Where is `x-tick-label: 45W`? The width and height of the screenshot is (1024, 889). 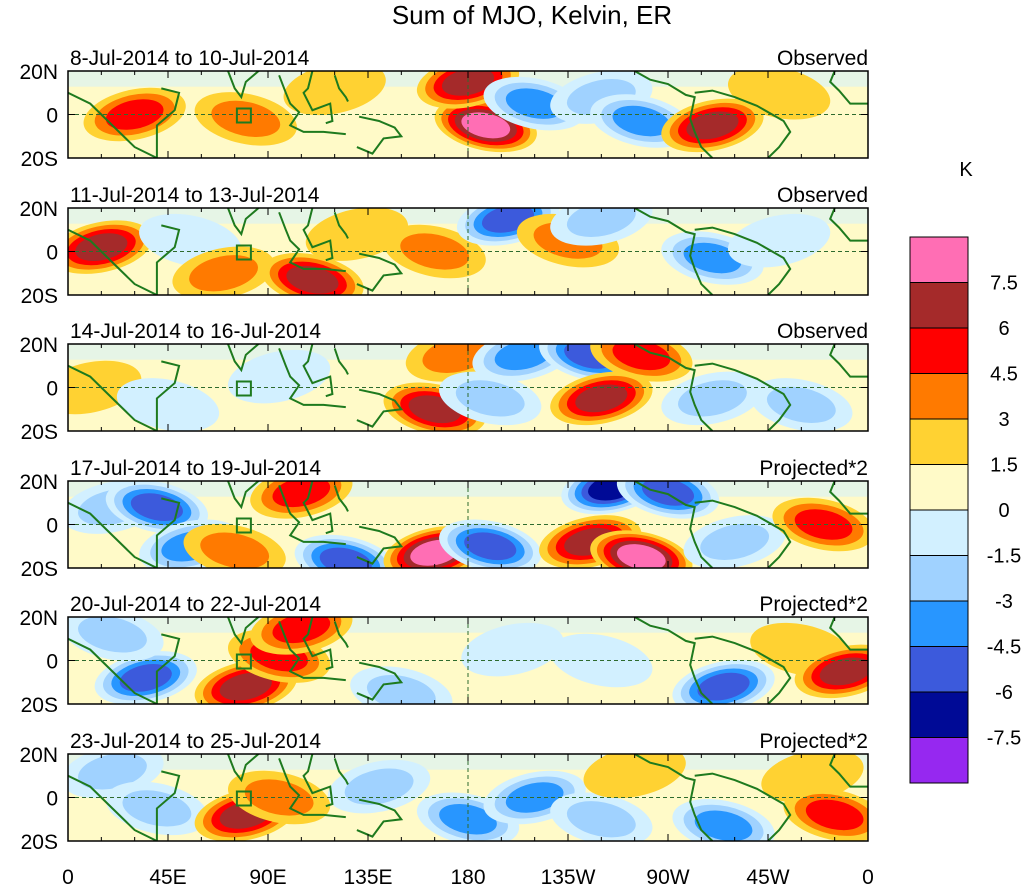
x-tick-label: 45W is located at coordinates (767, 877).